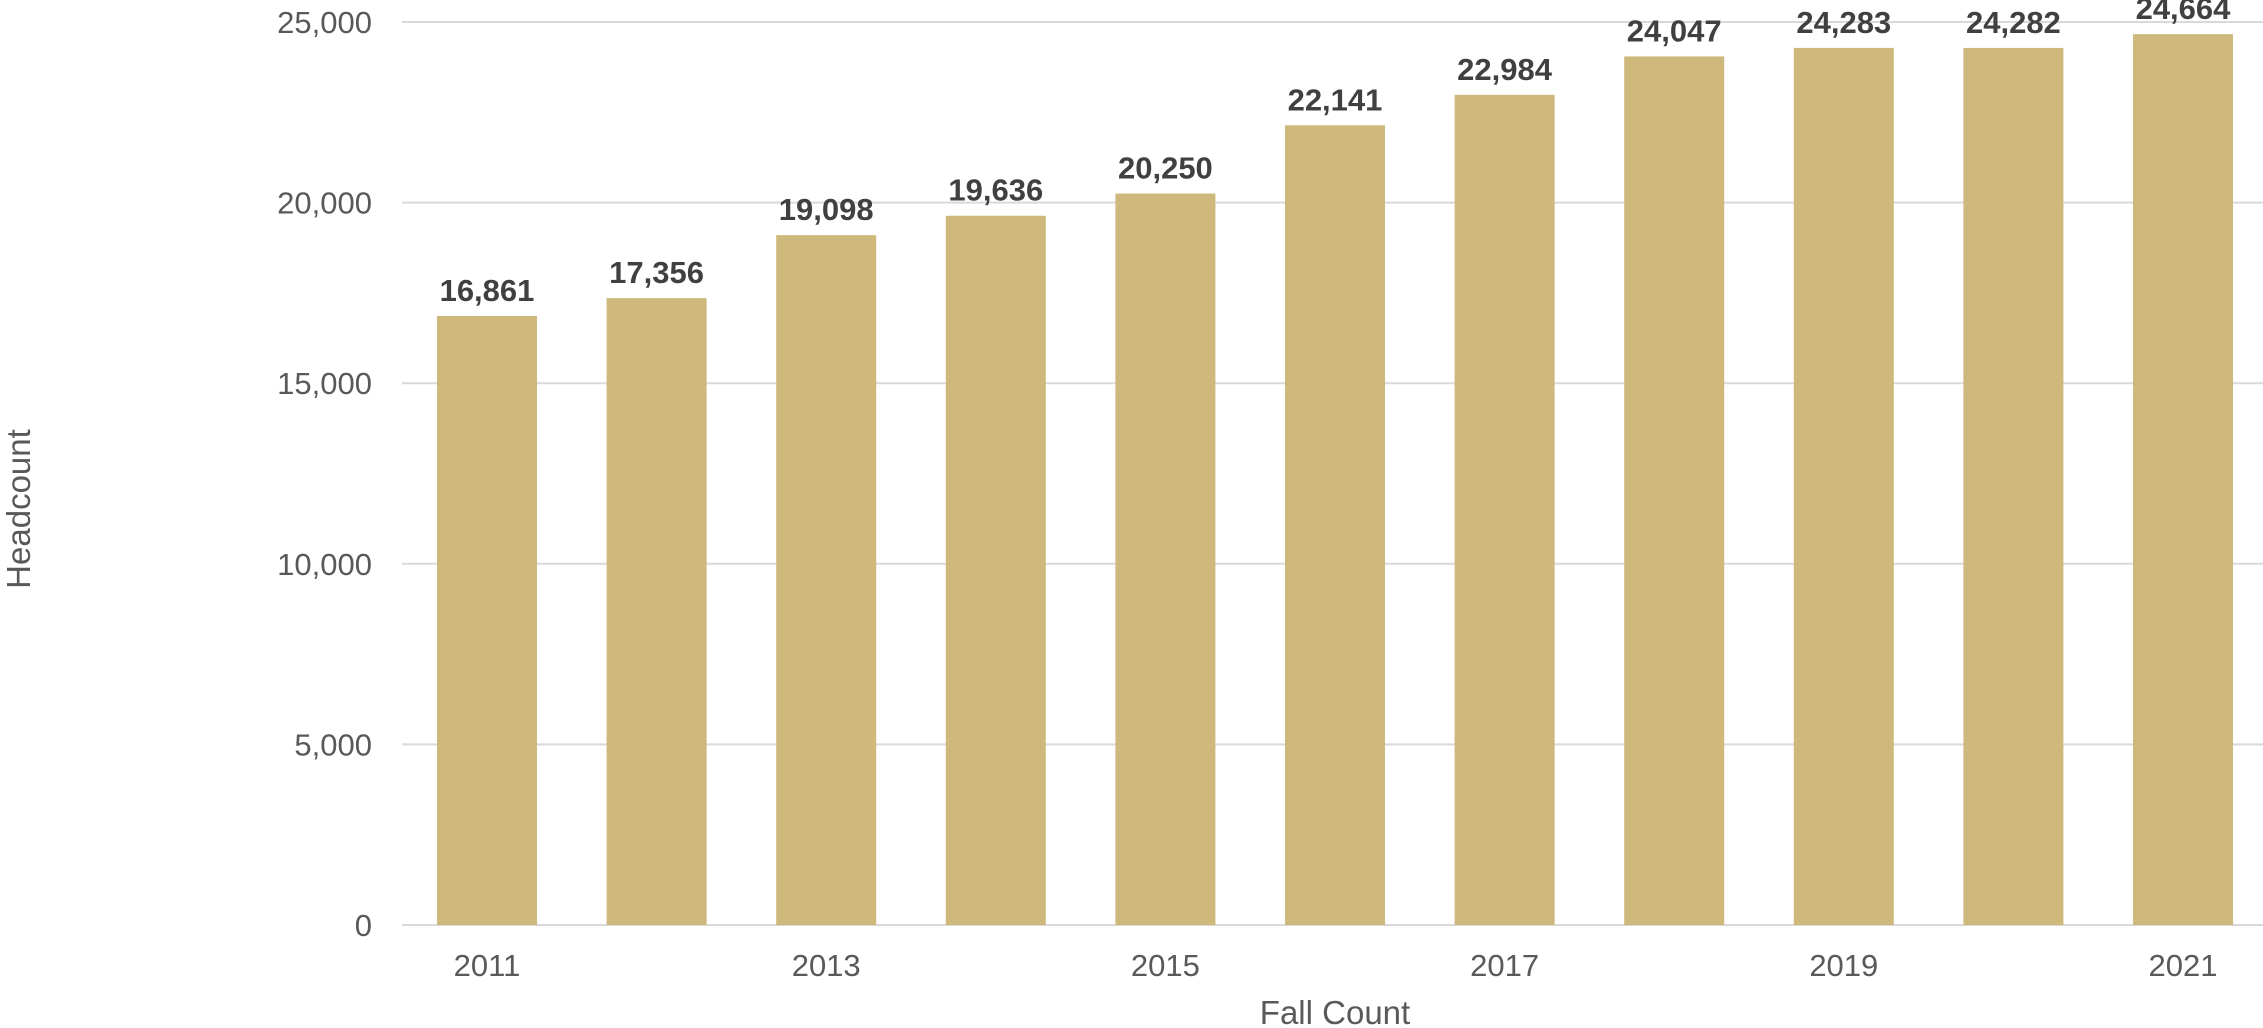 This screenshot has width=2263, height=1028. Describe the element at coordinates (324, 383) in the screenshot. I see `y-tick-label: 15,000` at that location.